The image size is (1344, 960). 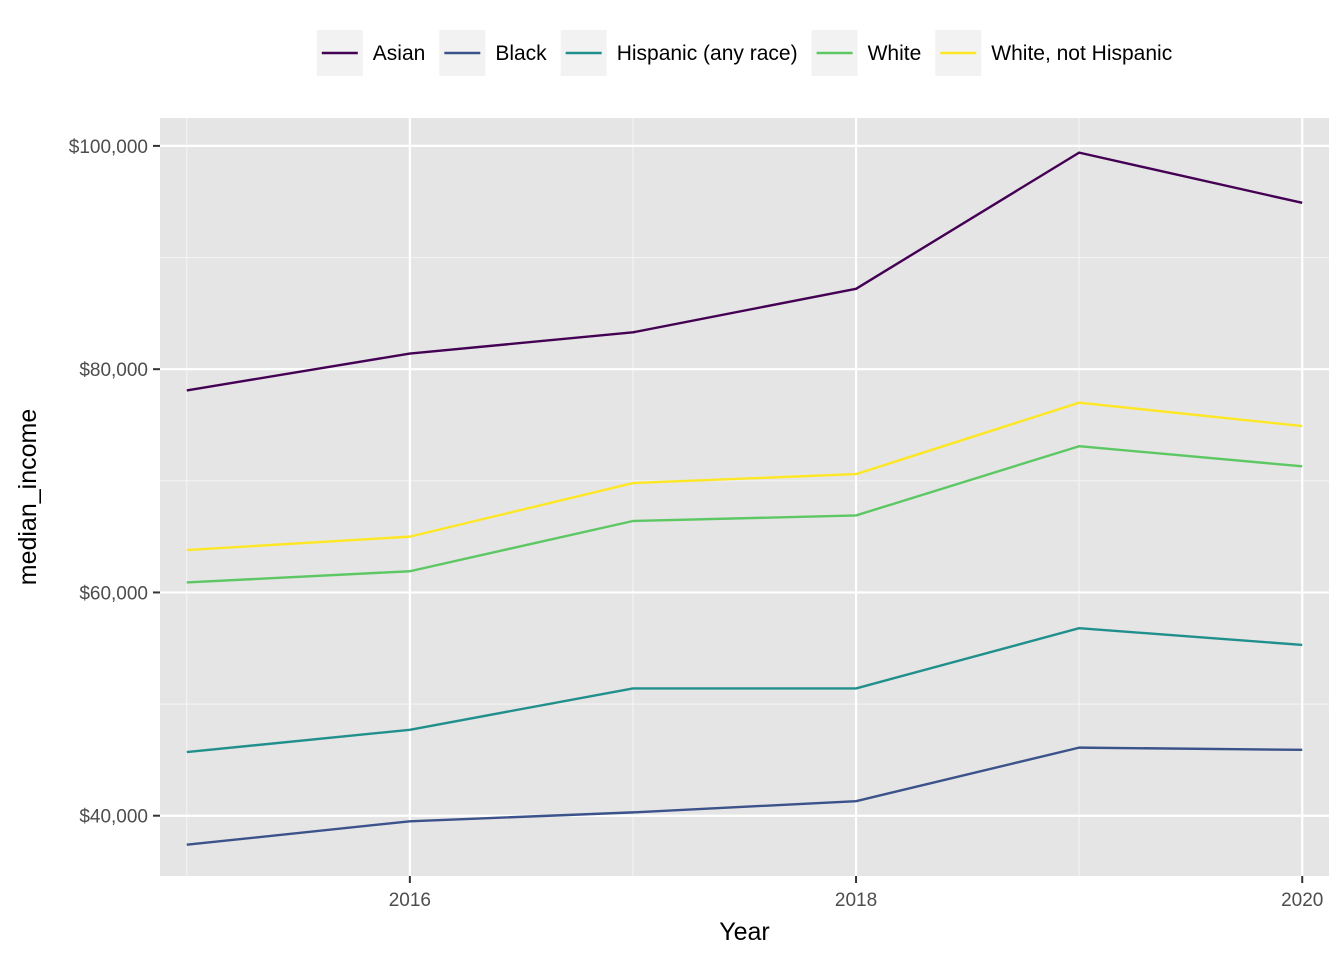 I want to click on y-tick-label: $80,000, so click(x=113, y=370).